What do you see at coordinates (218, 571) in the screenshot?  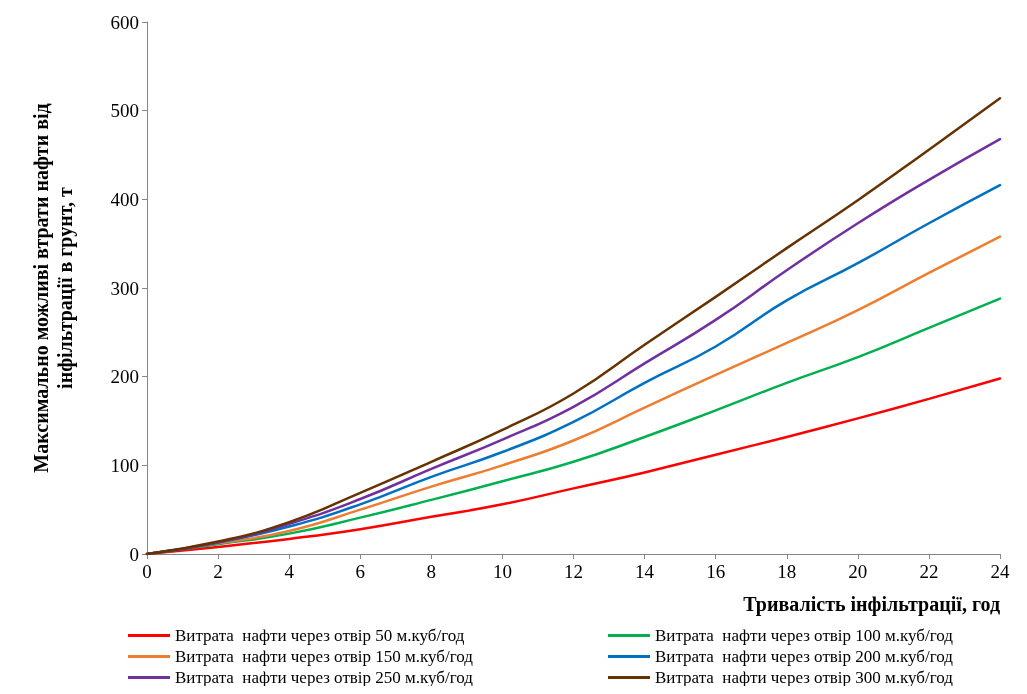 I see `x-tick-label: 2` at bounding box center [218, 571].